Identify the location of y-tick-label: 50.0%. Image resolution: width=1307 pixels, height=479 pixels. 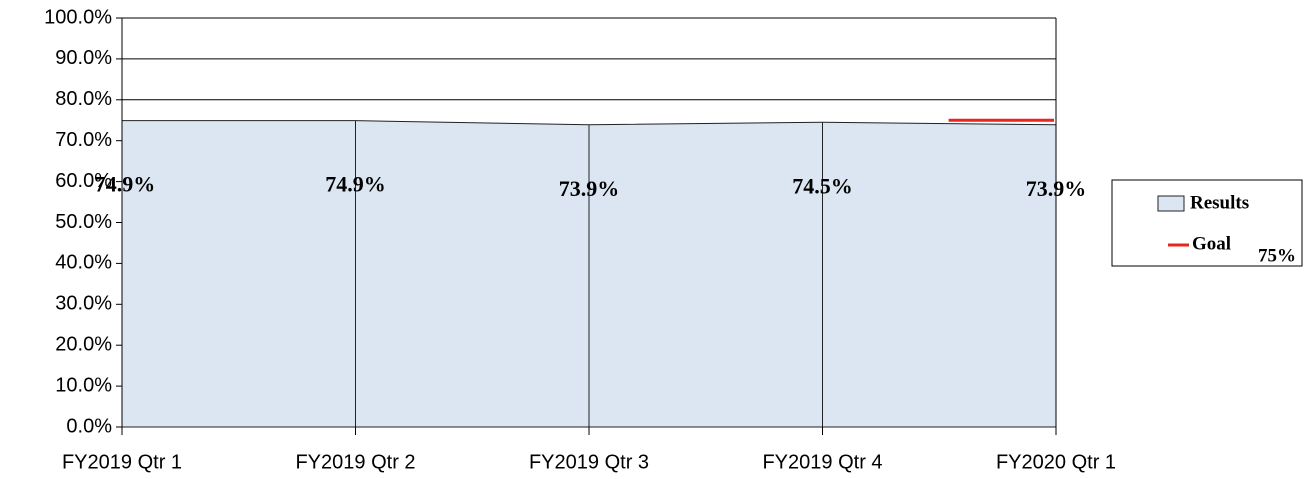
(83, 222).